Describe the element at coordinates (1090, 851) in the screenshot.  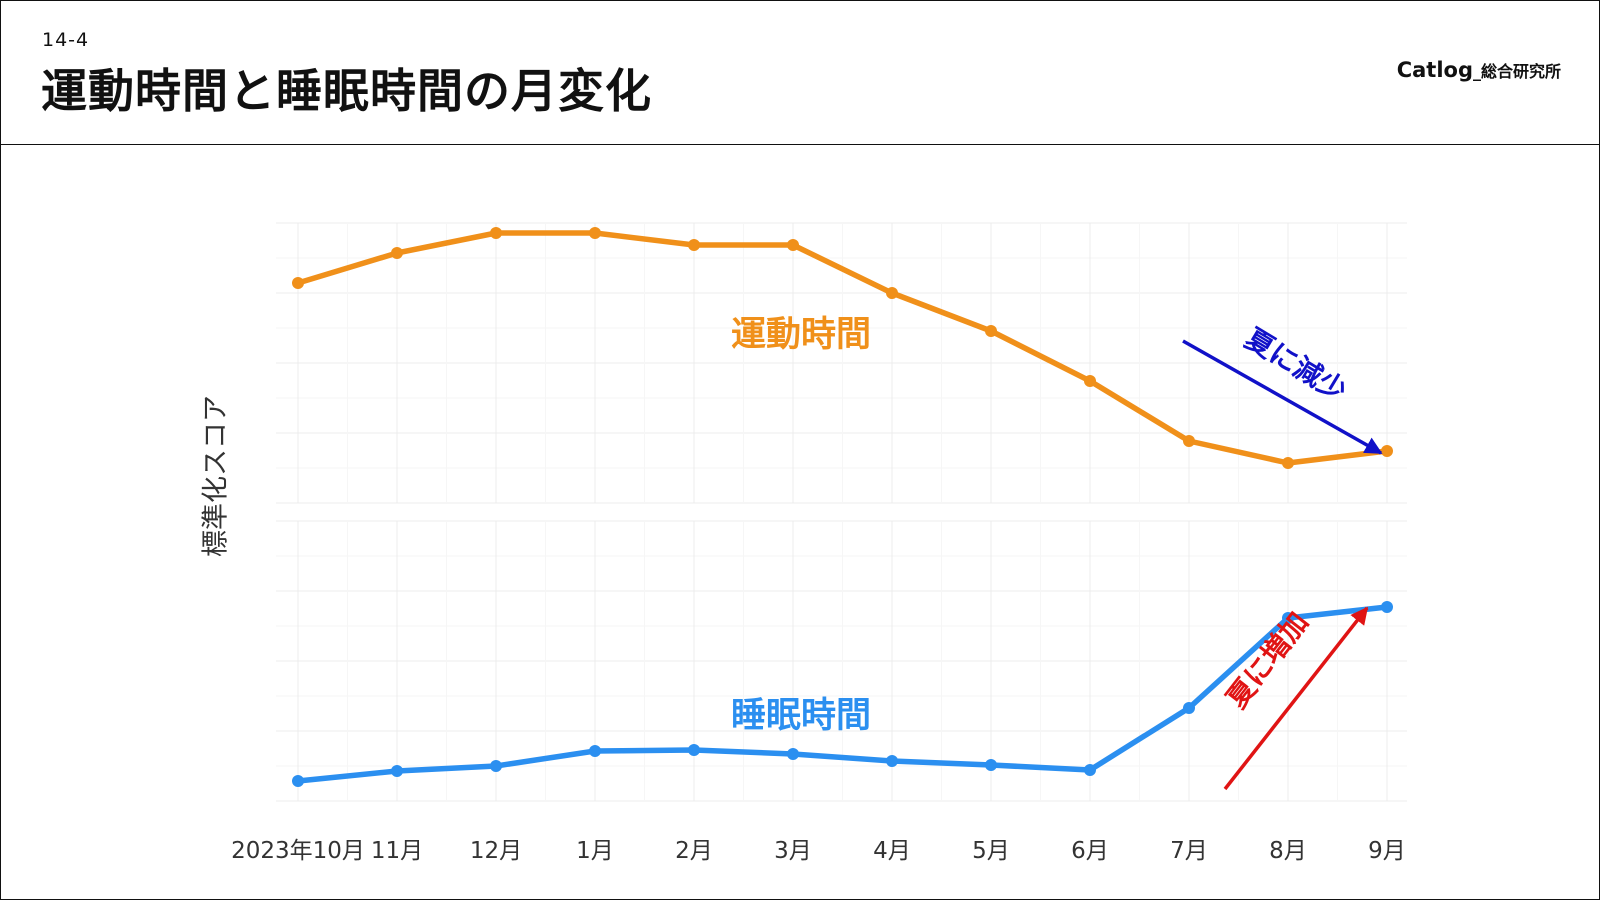
I see `x-tick-label: 6月` at that location.